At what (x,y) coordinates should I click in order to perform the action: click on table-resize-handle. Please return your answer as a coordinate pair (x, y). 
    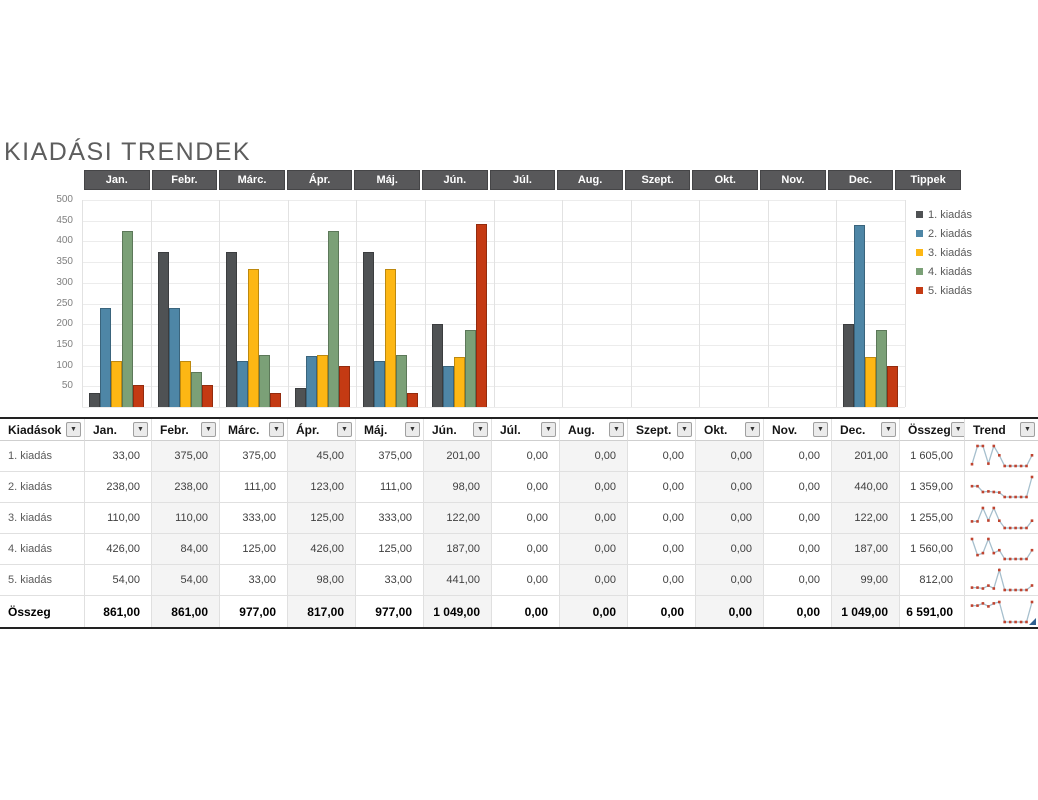
    Looking at the image, I should click on (1032, 621).